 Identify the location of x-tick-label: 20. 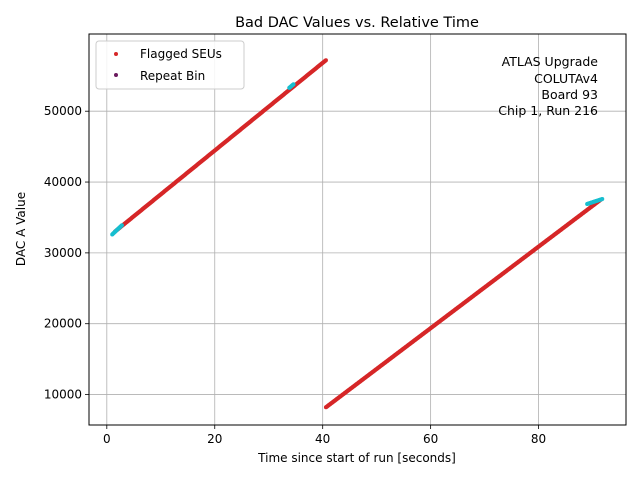
(214, 439).